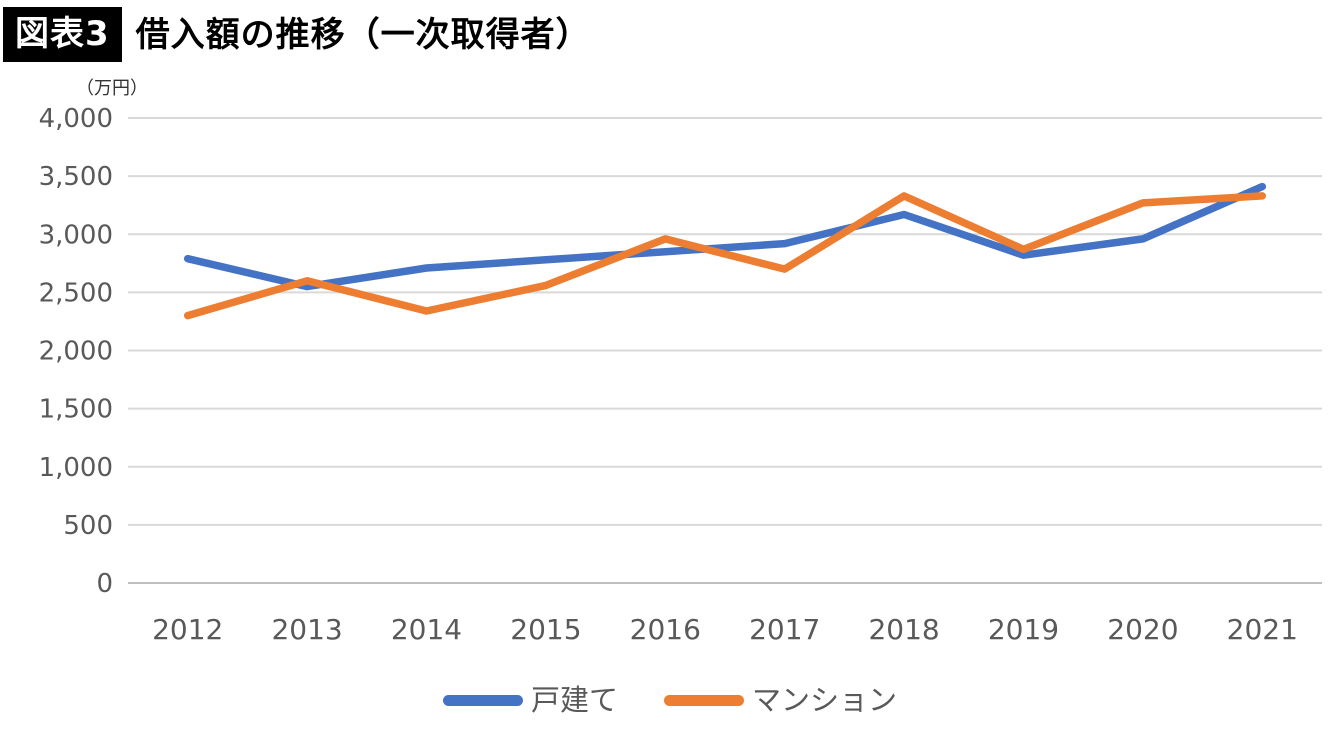  What do you see at coordinates (482, 700) in the screenshot?
I see `legend-swatch-todate` at bounding box center [482, 700].